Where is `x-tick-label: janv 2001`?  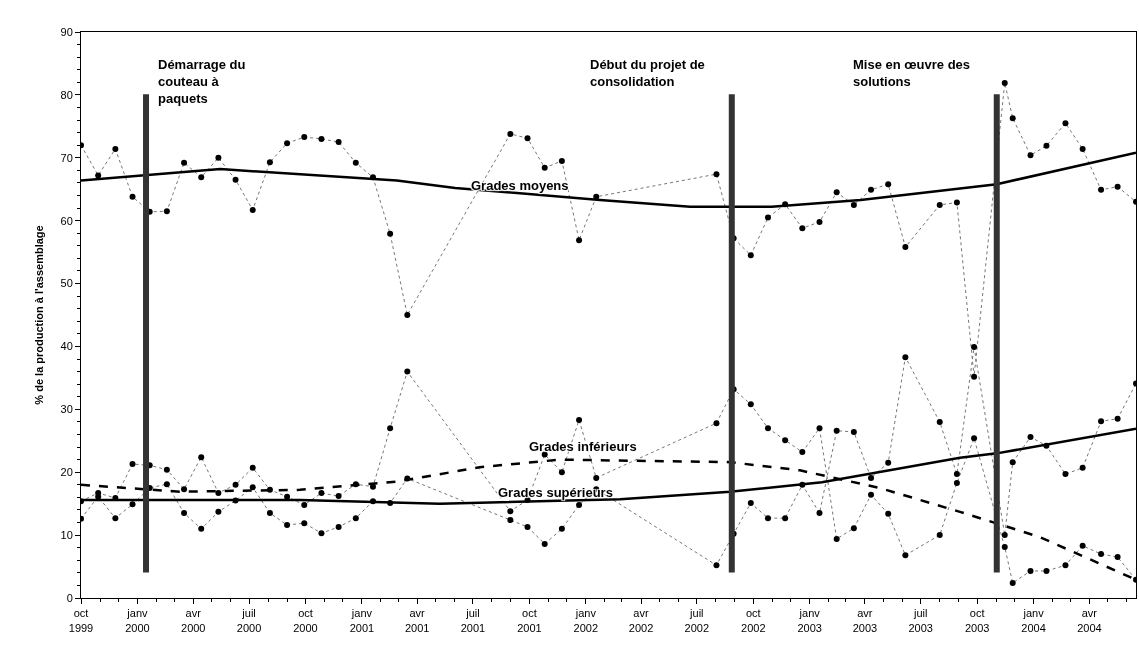
x-tick-label: janv 2001 is located at coordinates (362, 620).